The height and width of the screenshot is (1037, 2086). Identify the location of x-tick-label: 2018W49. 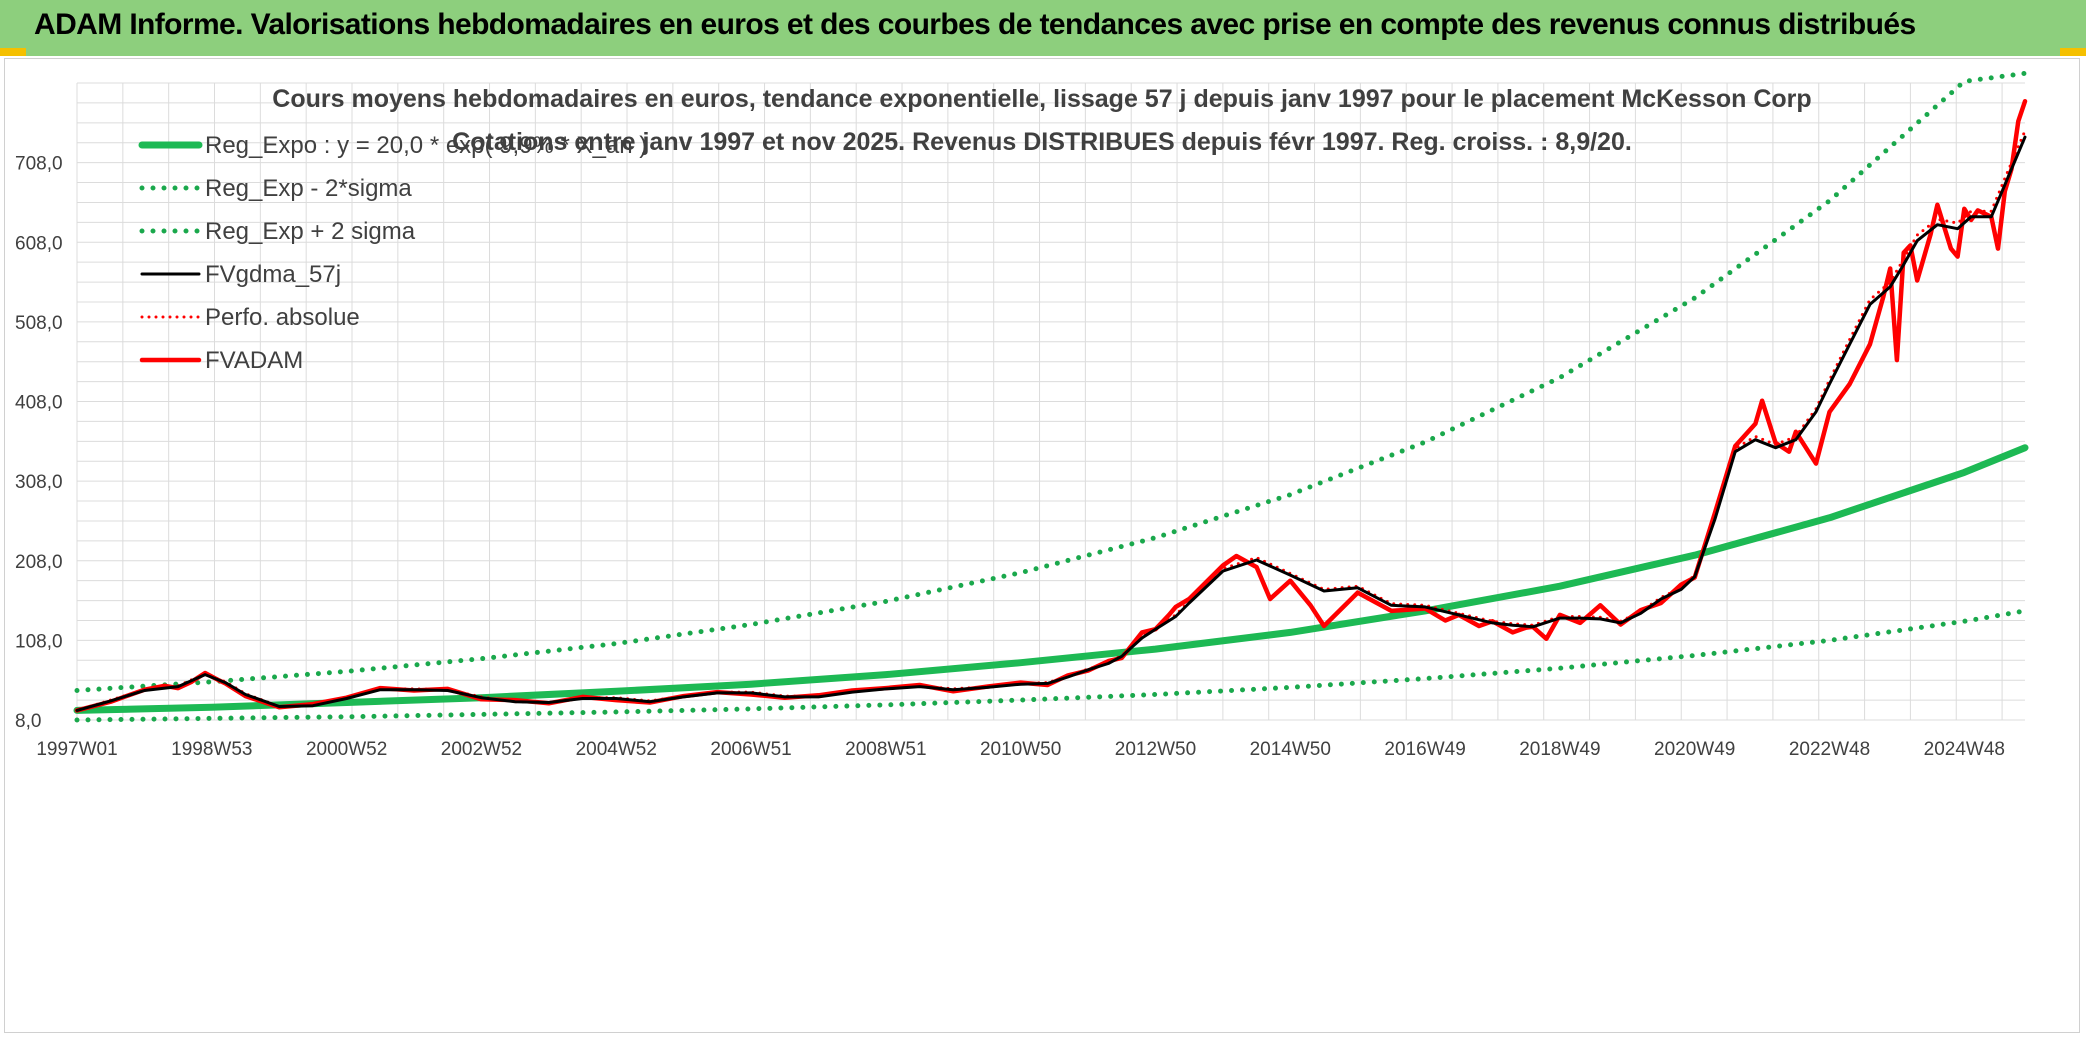
(1559, 749).